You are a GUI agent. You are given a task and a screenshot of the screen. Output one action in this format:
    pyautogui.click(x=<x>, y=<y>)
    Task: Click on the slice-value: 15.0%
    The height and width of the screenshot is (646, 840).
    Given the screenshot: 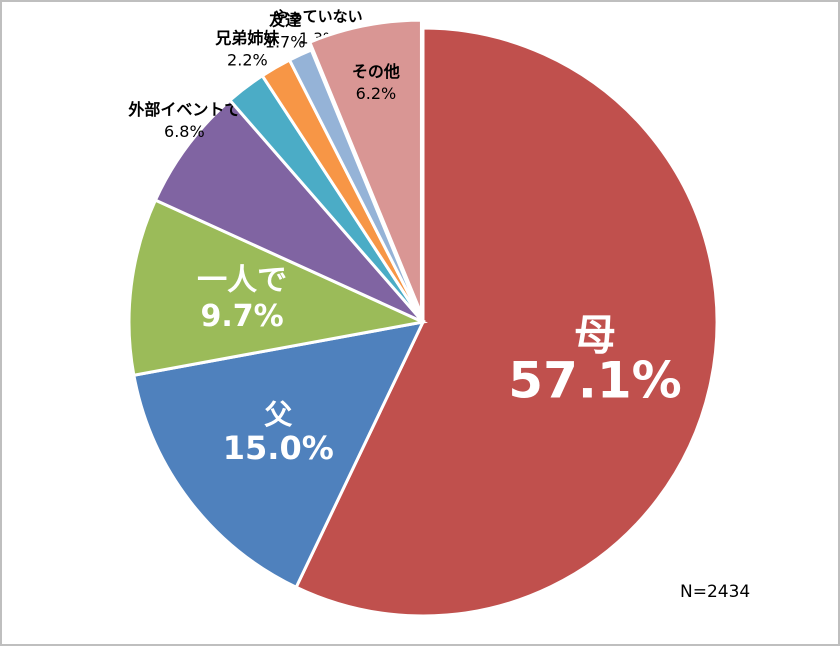 What is the action you would take?
    pyautogui.click(x=278, y=448)
    